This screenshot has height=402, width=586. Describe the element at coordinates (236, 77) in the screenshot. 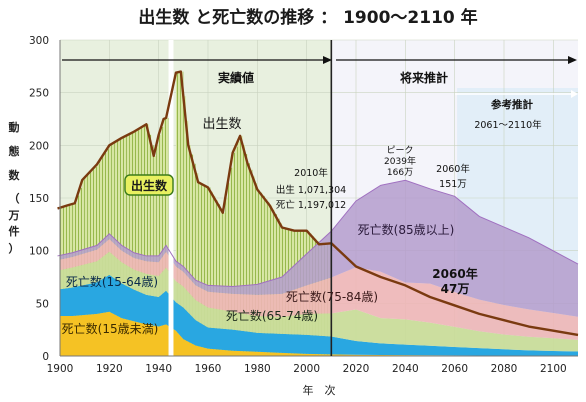

I see `actual-period-label: 実績値` at that location.